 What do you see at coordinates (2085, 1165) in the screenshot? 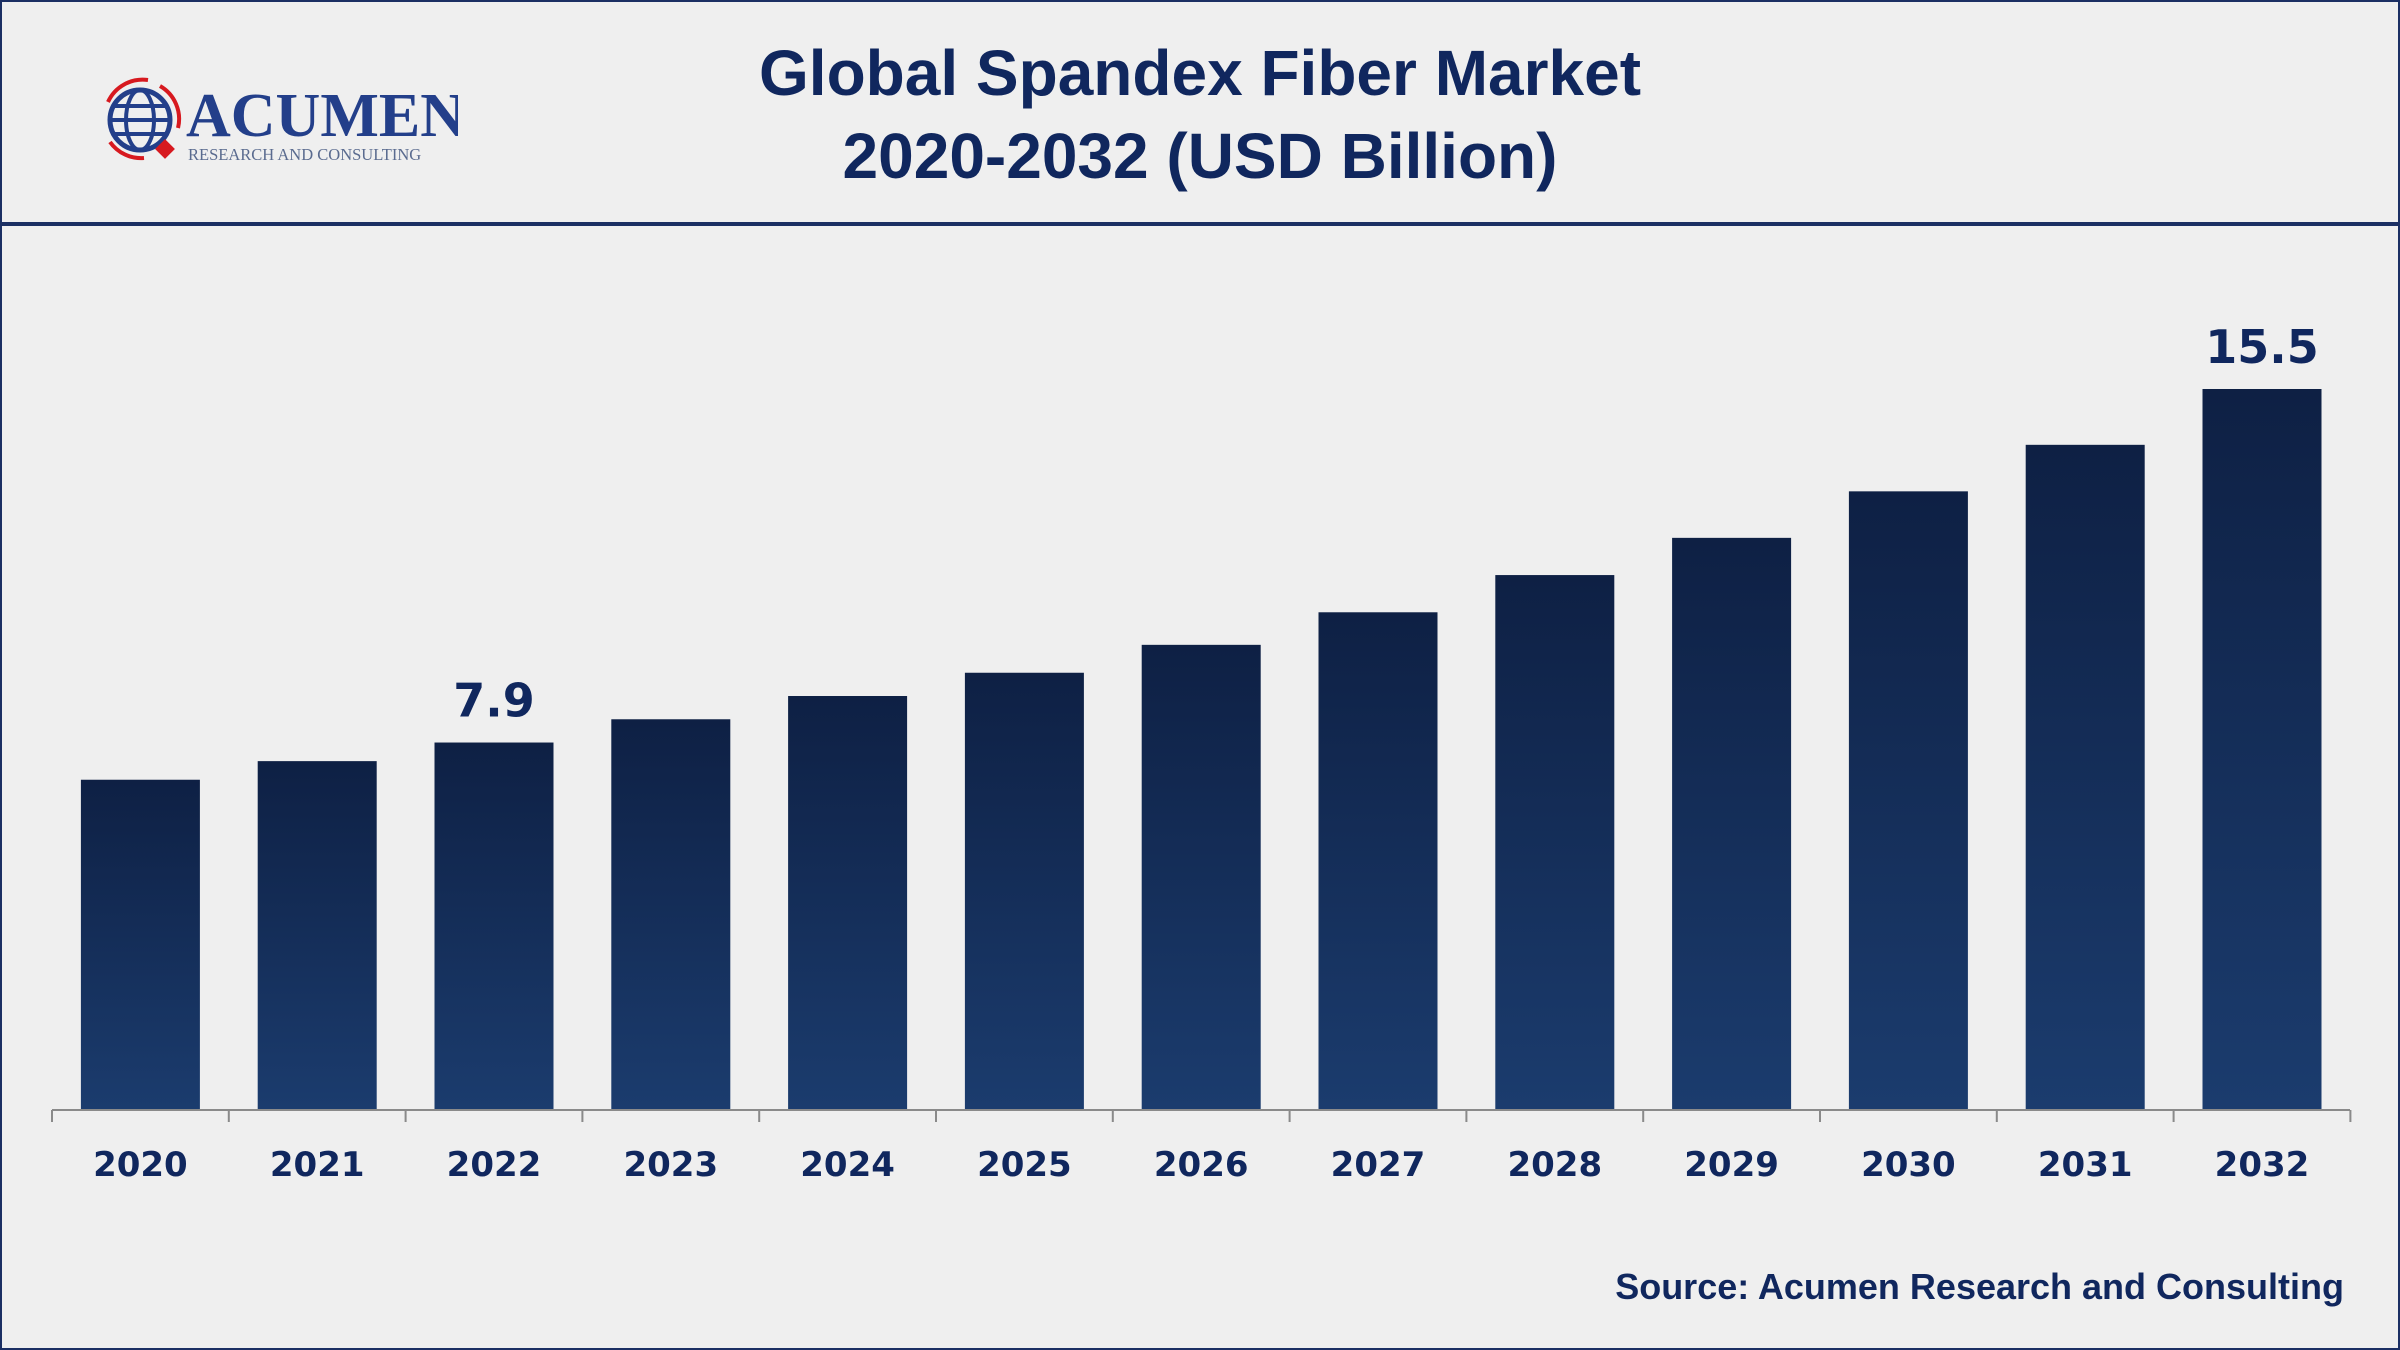
I see `x-tick-label: 2031` at bounding box center [2085, 1165].